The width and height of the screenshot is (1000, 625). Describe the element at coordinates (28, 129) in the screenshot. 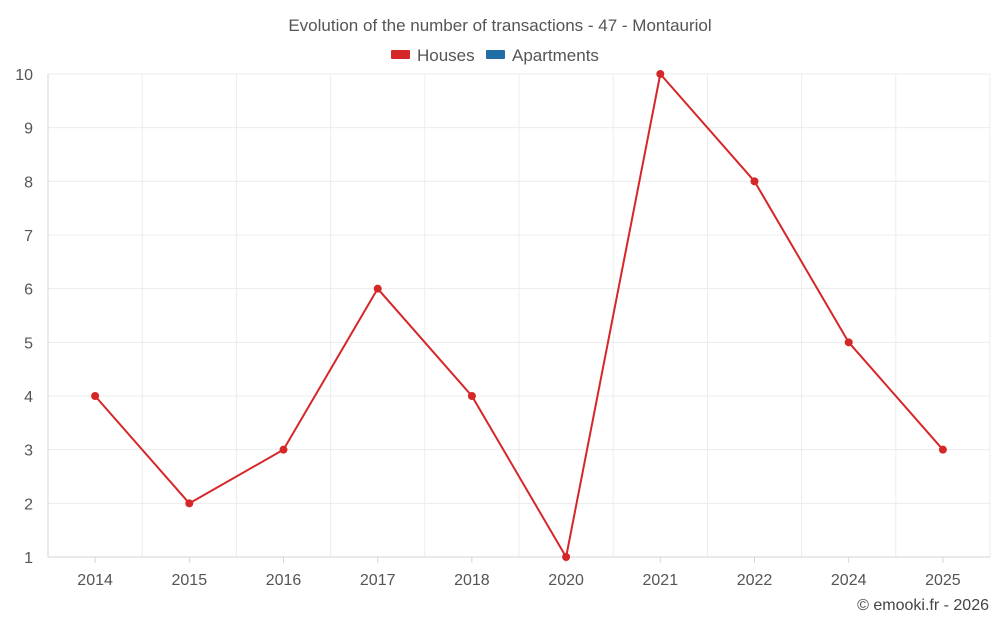

I see `y-tick-label: 9` at that location.